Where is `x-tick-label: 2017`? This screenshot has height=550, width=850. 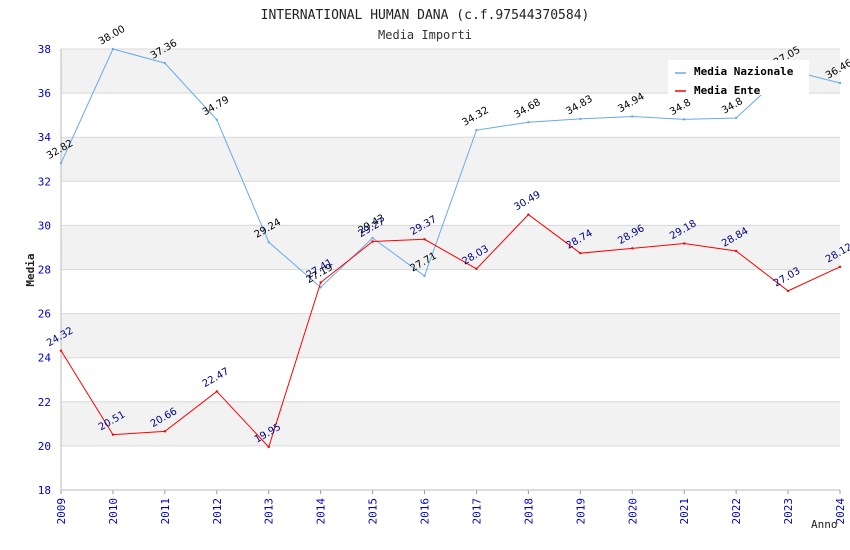 x-tick-label: 2017 is located at coordinates (476, 511).